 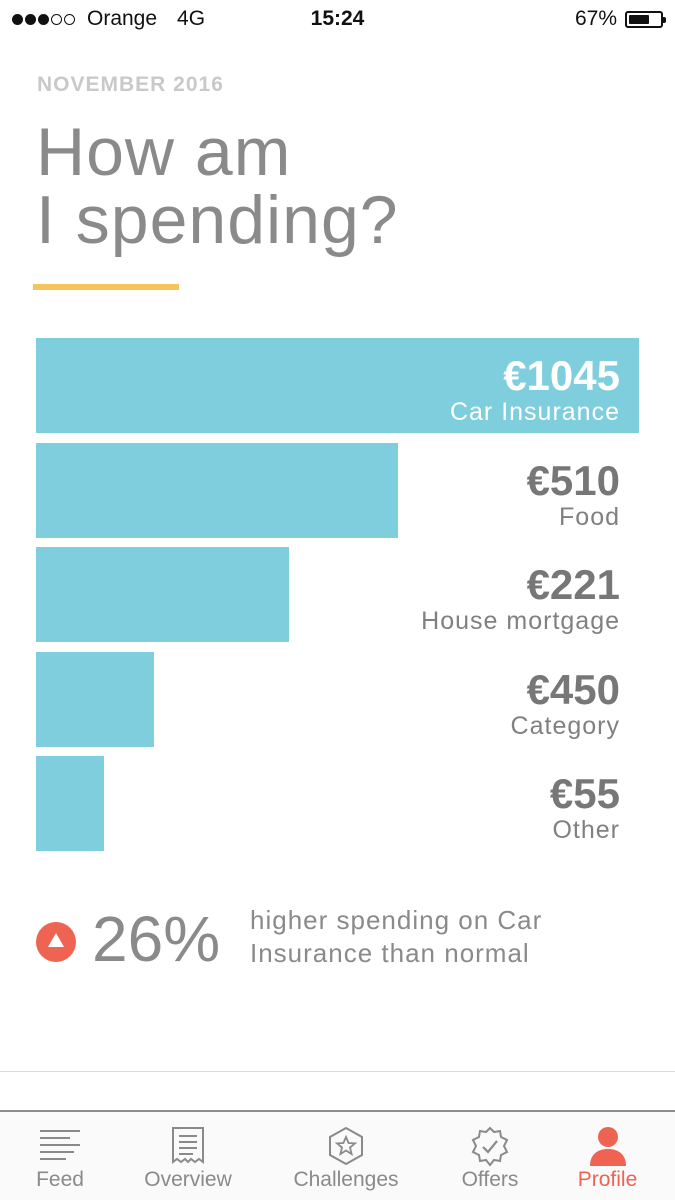 I want to click on insight-line-2: Insurance than normal, so click(x=390, y=953).